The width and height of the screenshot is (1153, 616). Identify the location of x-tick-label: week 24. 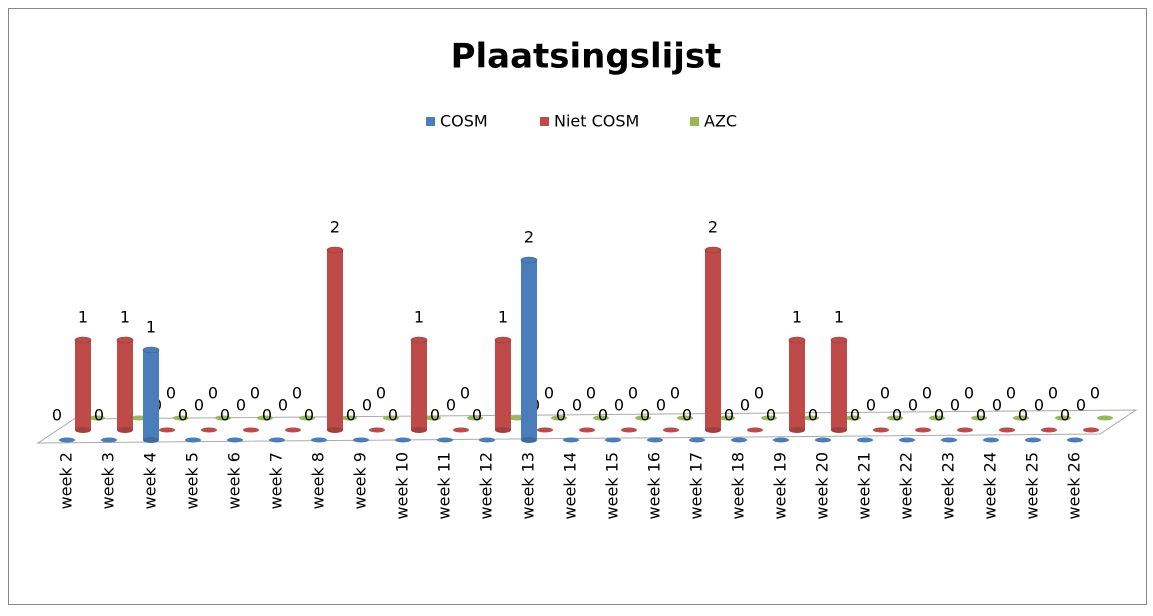
(990, 485).